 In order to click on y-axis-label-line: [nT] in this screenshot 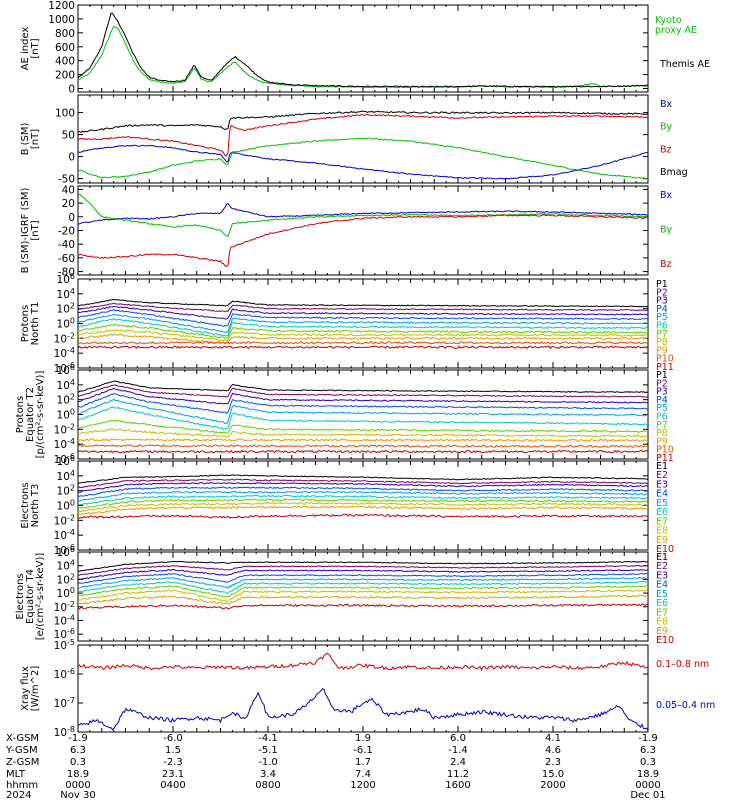, I will do `click(35, 48)`.